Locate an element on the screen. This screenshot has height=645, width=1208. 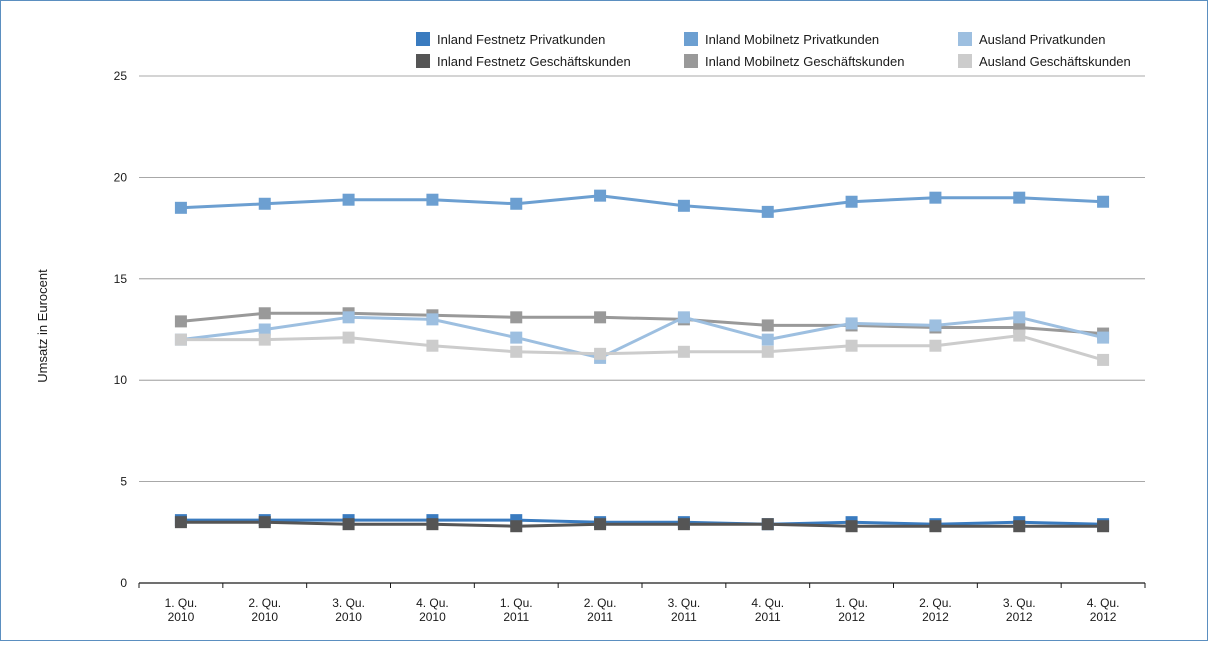
legend-label: Inland Festnetz Geschäftskunden is located at coordinates (534, 61).